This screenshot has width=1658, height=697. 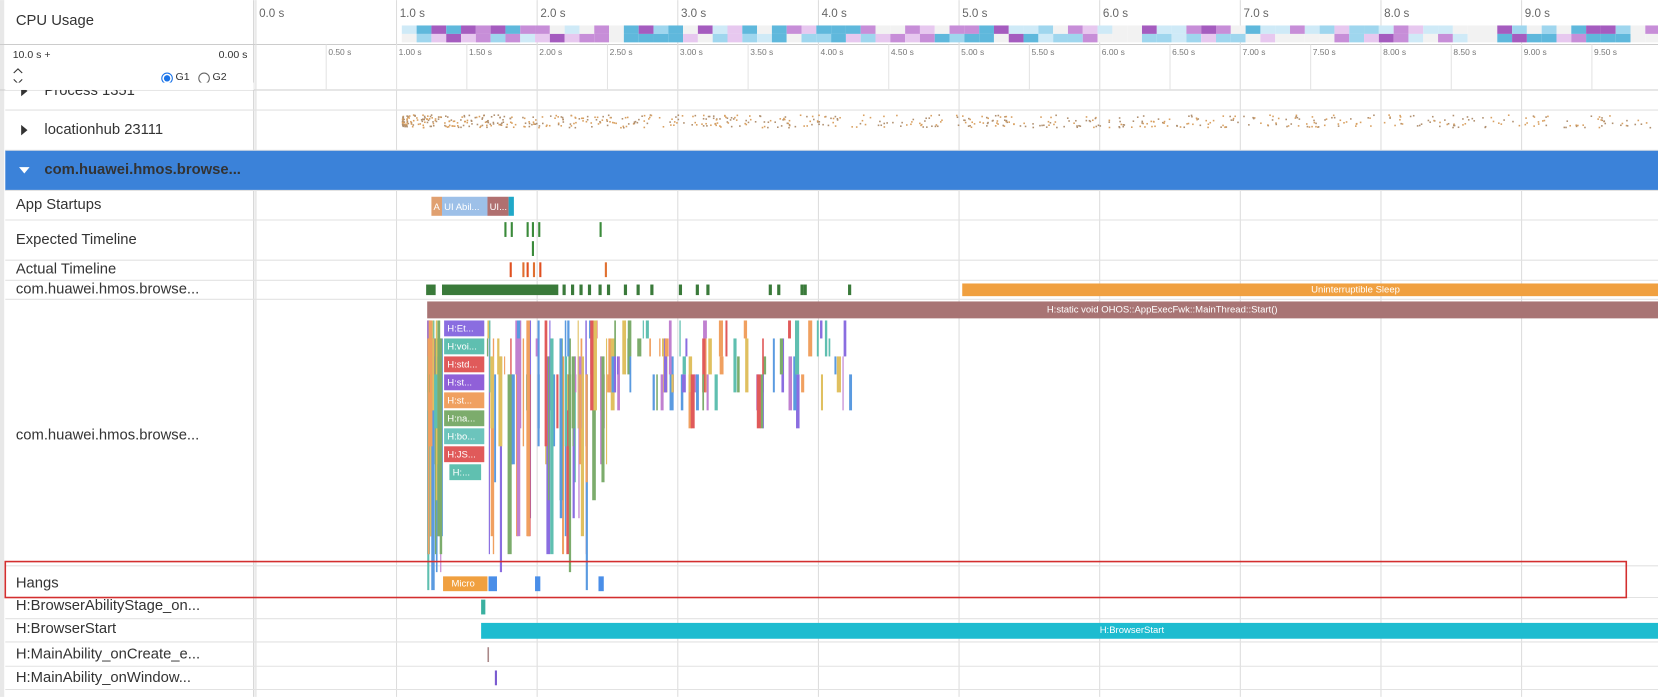 I want to click on radio-g2, so click(x=204, y=78).